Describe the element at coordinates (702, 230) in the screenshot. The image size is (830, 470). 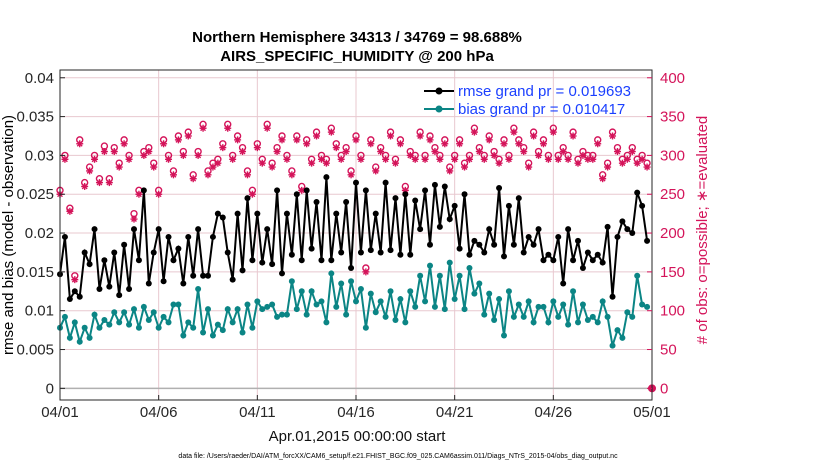
I see `y-axis-right-label: # of obs: o=possible; ∗=evaluated` at that location.